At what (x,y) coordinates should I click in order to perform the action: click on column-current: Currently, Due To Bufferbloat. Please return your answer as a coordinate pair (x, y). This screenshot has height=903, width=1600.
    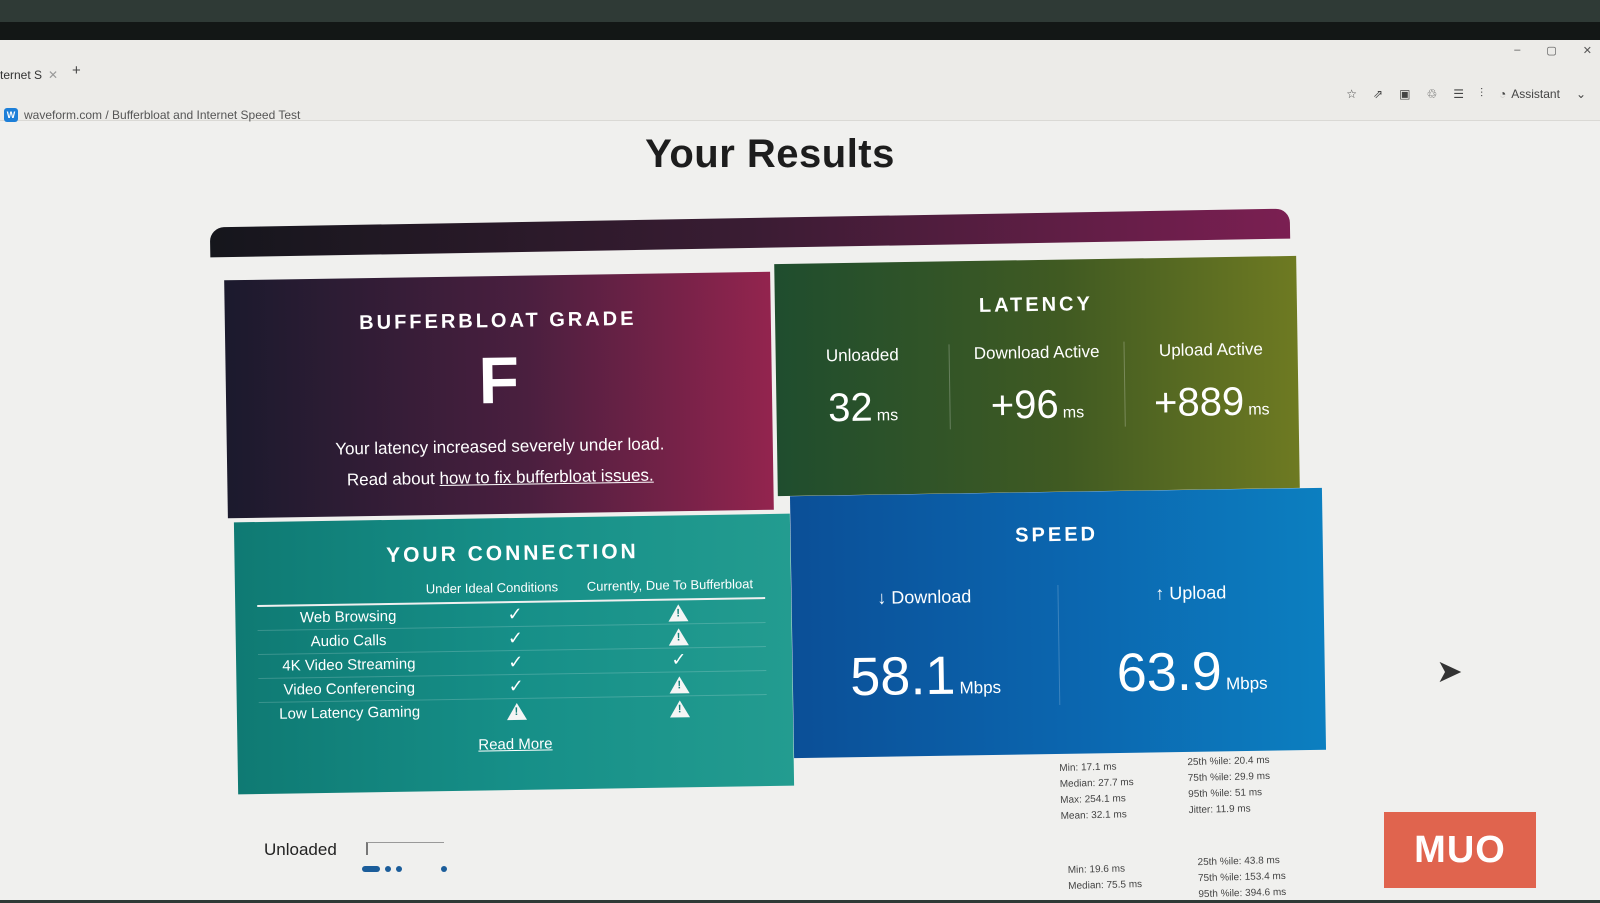
    Looking at the image, I should click on (670, 585).